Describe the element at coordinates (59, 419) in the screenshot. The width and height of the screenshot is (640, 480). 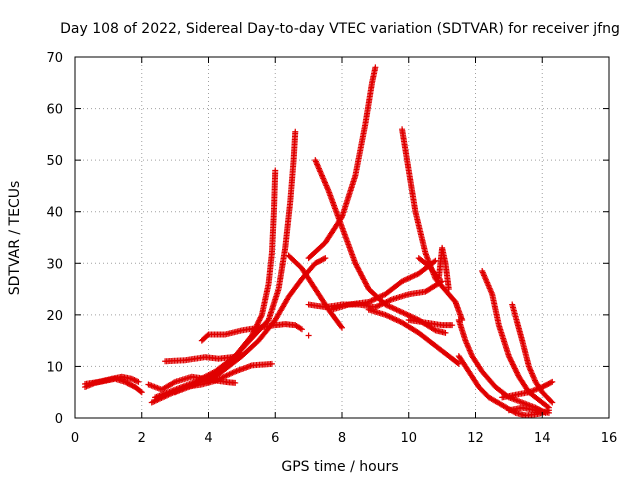
I see `y-tick-label: 0` at that location.